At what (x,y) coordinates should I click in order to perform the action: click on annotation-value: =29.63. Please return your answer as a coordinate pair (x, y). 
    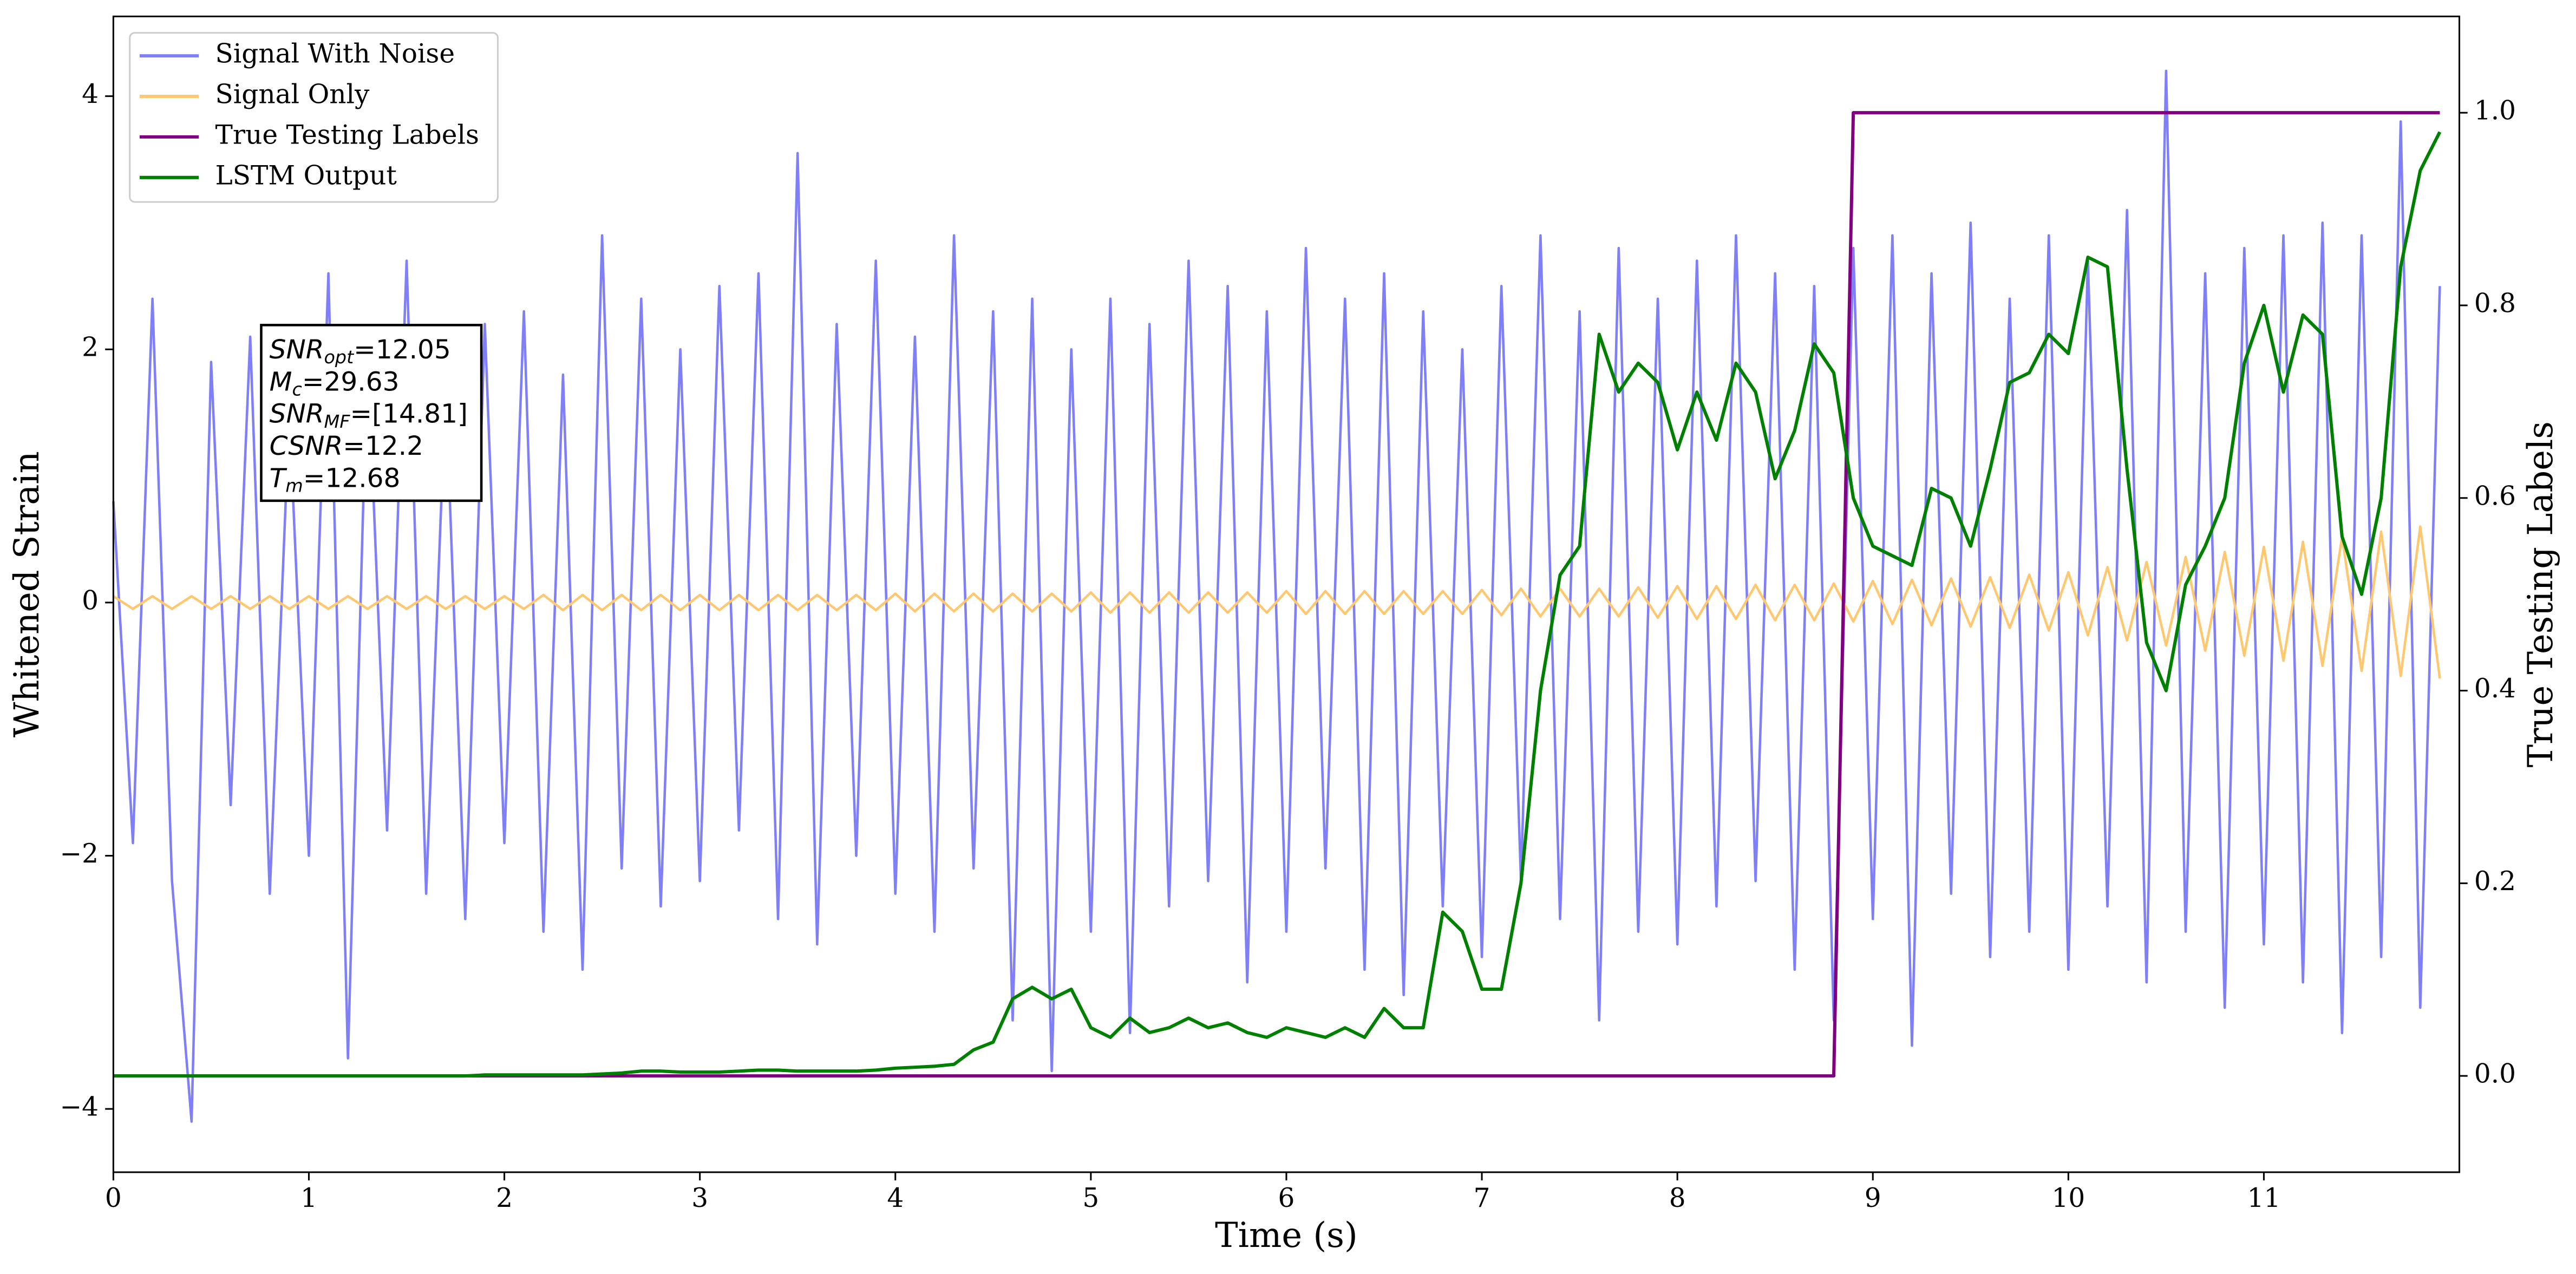
    Looking at the image, I should click on (351, 382).